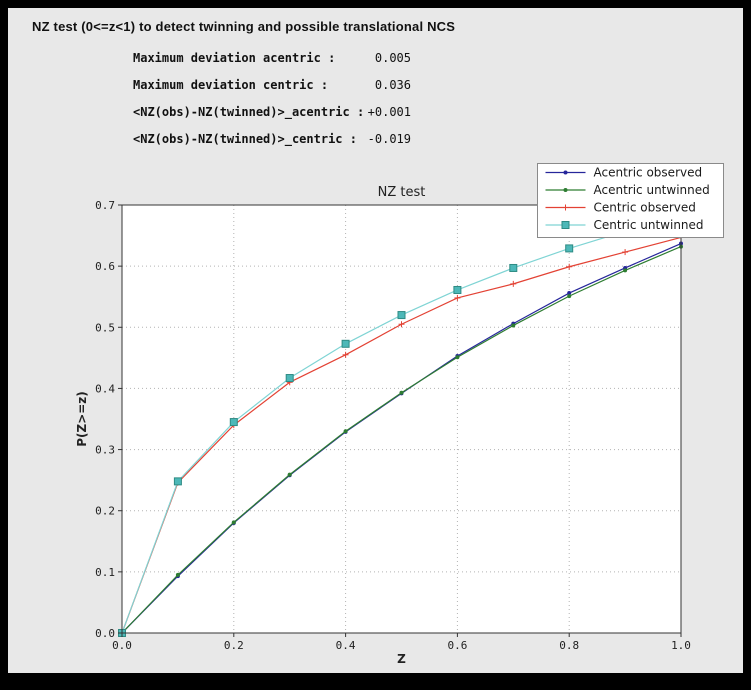  Describe the element at coordinates (234, 645) in the screenshot. I see `x-tick-label: 0.2` at that location.